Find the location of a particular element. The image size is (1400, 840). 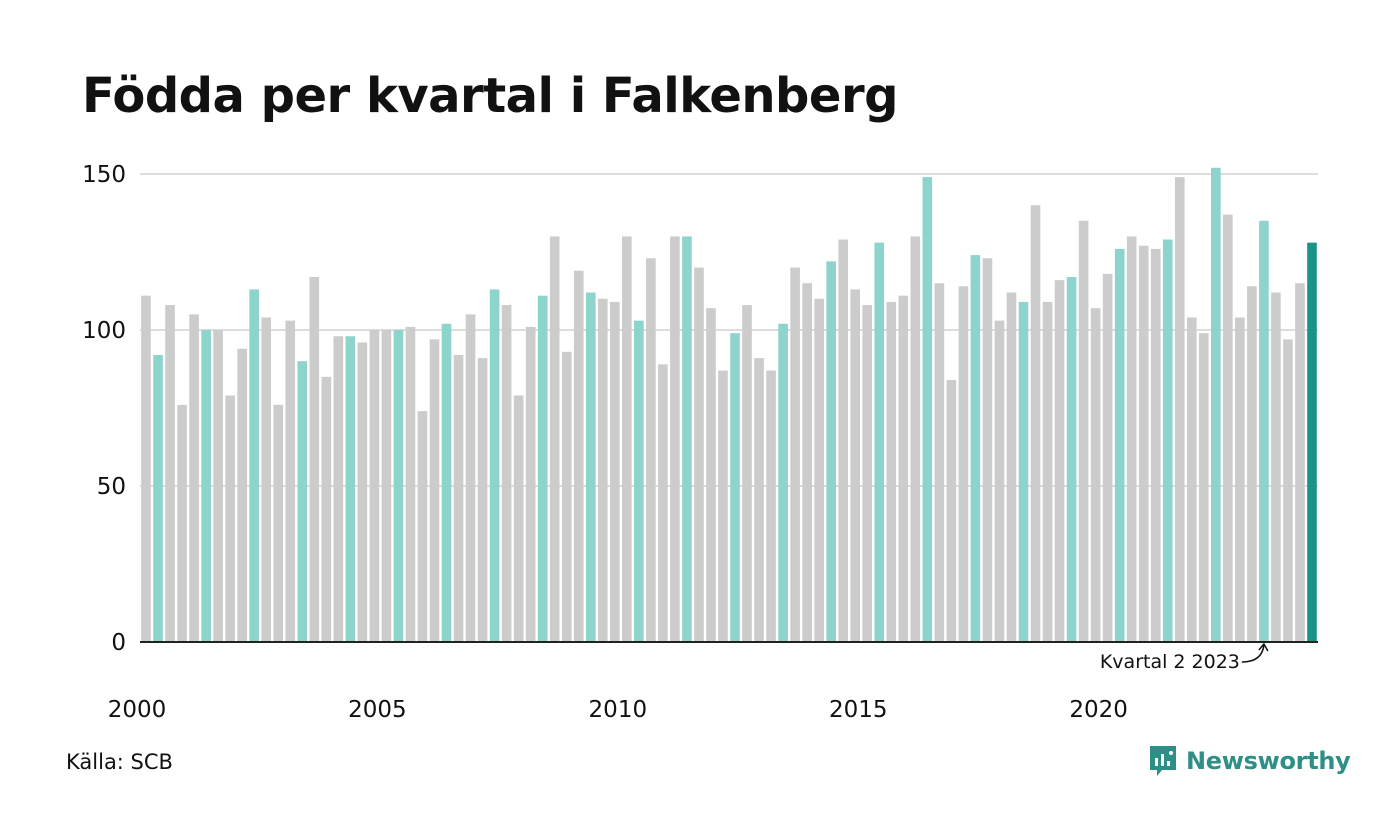

annotation: Kvartal 2 2023 is located at coordinates (1184, 657).